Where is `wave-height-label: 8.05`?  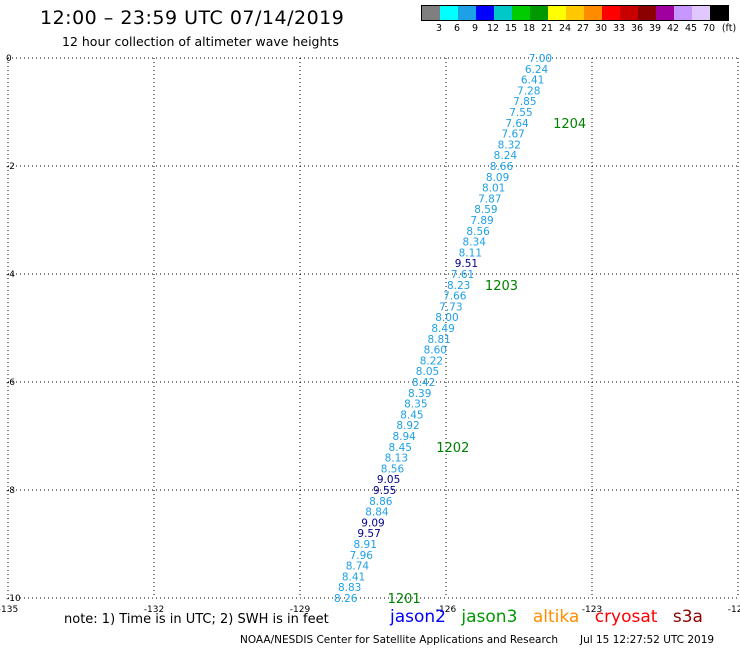 wave-height-label: 8.05 is located at coordinates (427, 372).